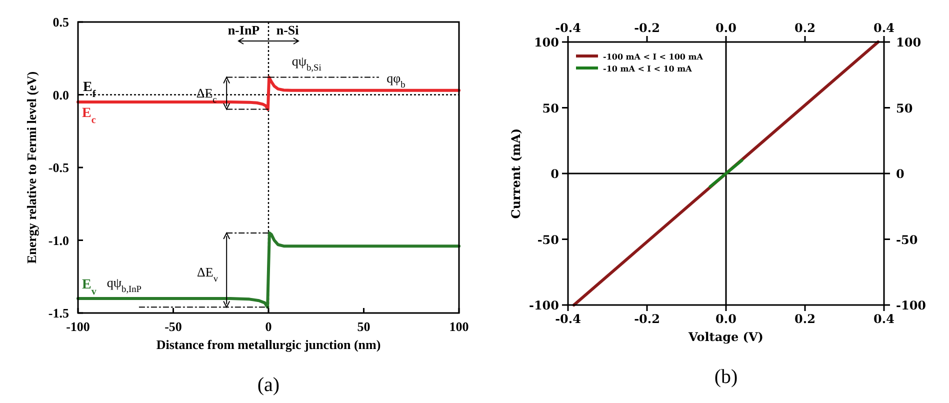 The width and height of the screenshot is (949, 403). I want to click on y-tick-label: 50, so click(550, 108).